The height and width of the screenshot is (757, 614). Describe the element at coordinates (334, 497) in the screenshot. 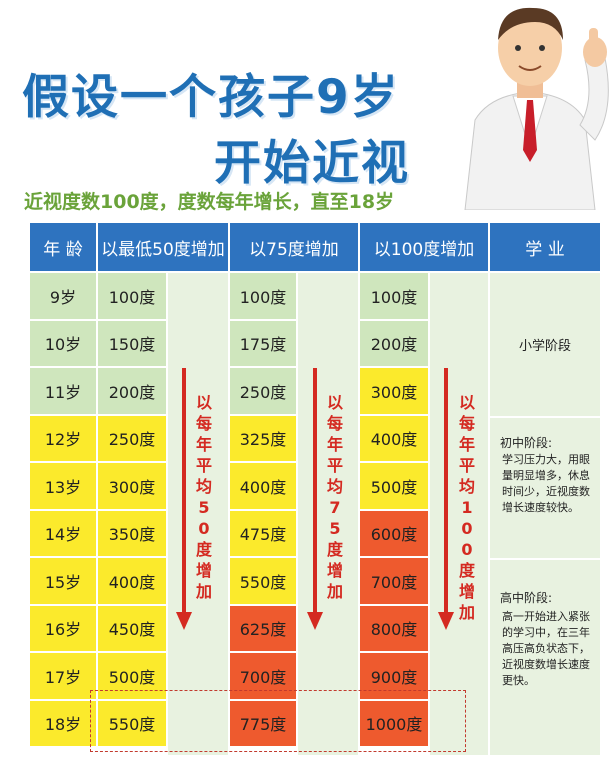

I see `arrow-75-label: 以每年平均75度增加` at that location.